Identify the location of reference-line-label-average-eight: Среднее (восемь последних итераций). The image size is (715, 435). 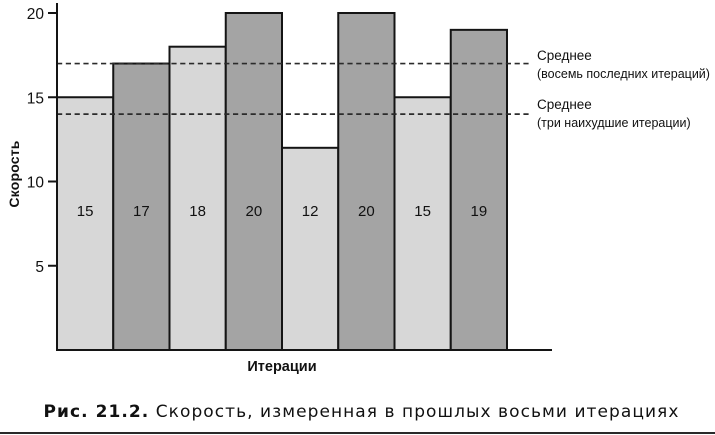
(623, 65).